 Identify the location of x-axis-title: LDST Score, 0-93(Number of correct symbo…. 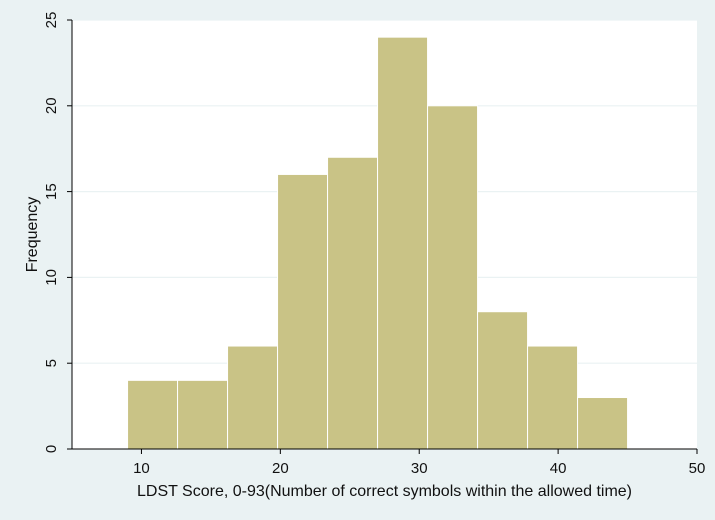
(384, 491).